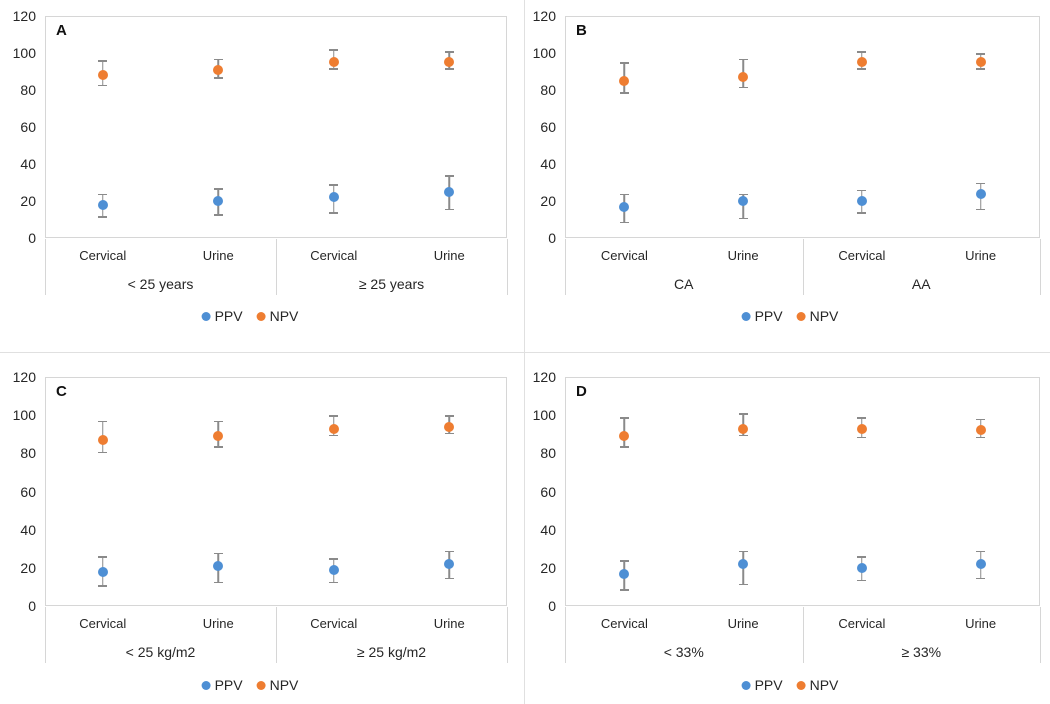 The width and height of the screenshot is (1050, 704). Describe the element at coordinates (824, 685) in the screenshot. I see `legend-label: NPV` at that location.